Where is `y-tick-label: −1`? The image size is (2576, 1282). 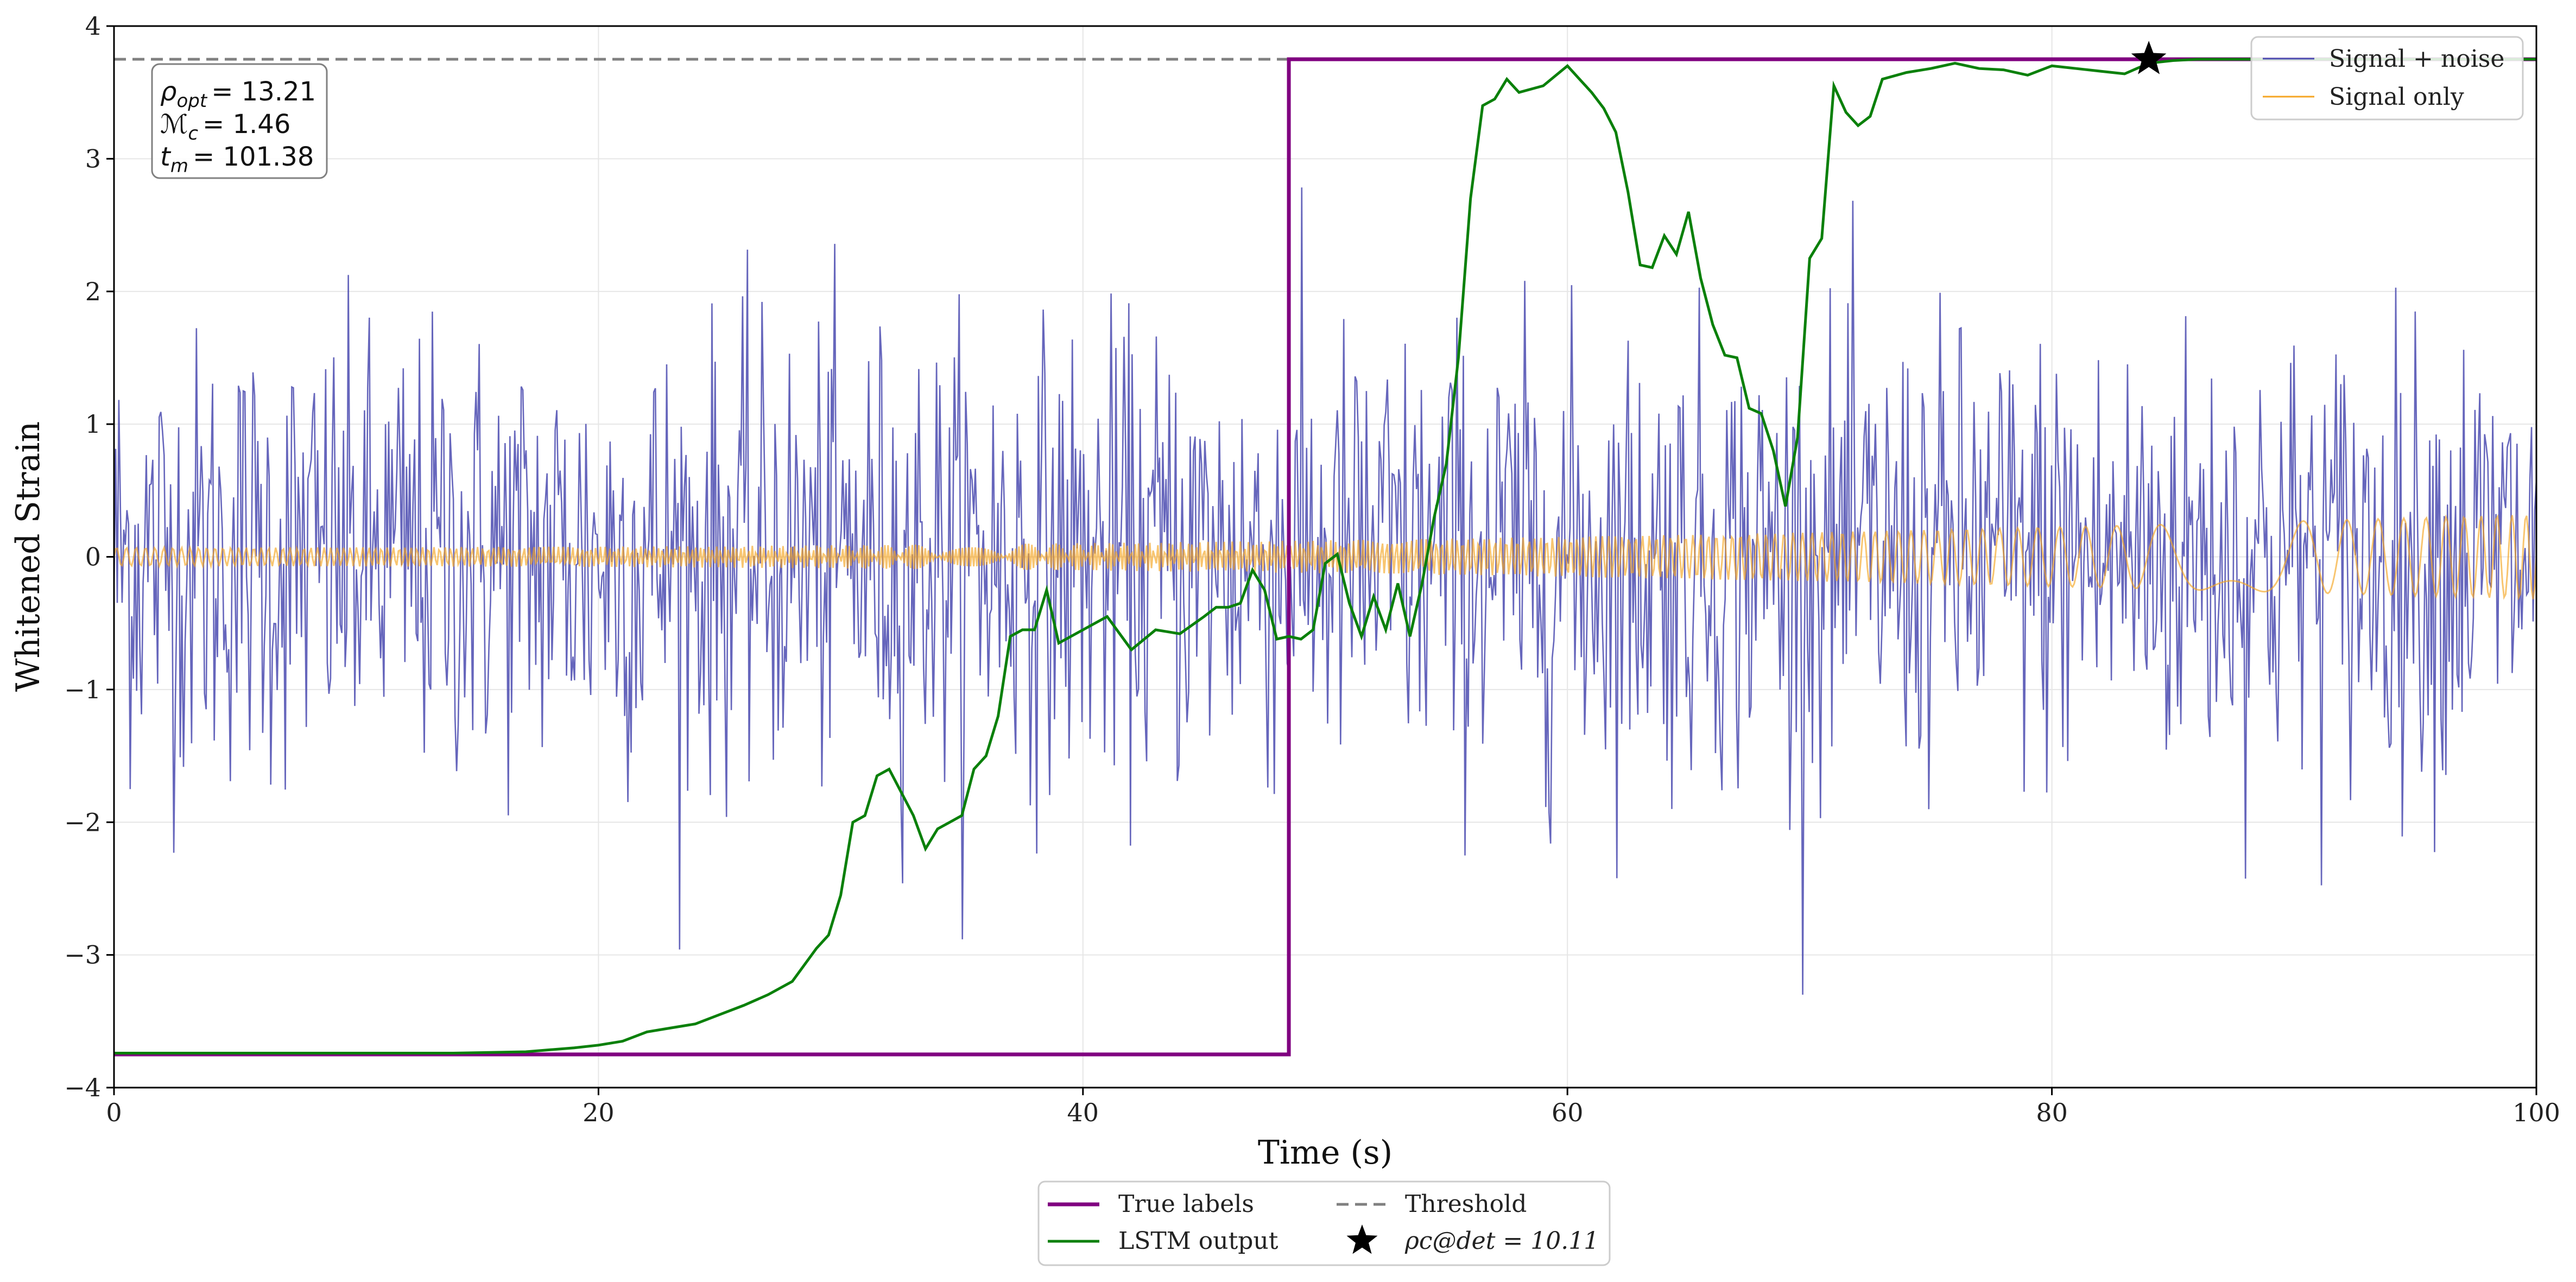
y-tick-label: −1 is located at coordinates (82, 689).